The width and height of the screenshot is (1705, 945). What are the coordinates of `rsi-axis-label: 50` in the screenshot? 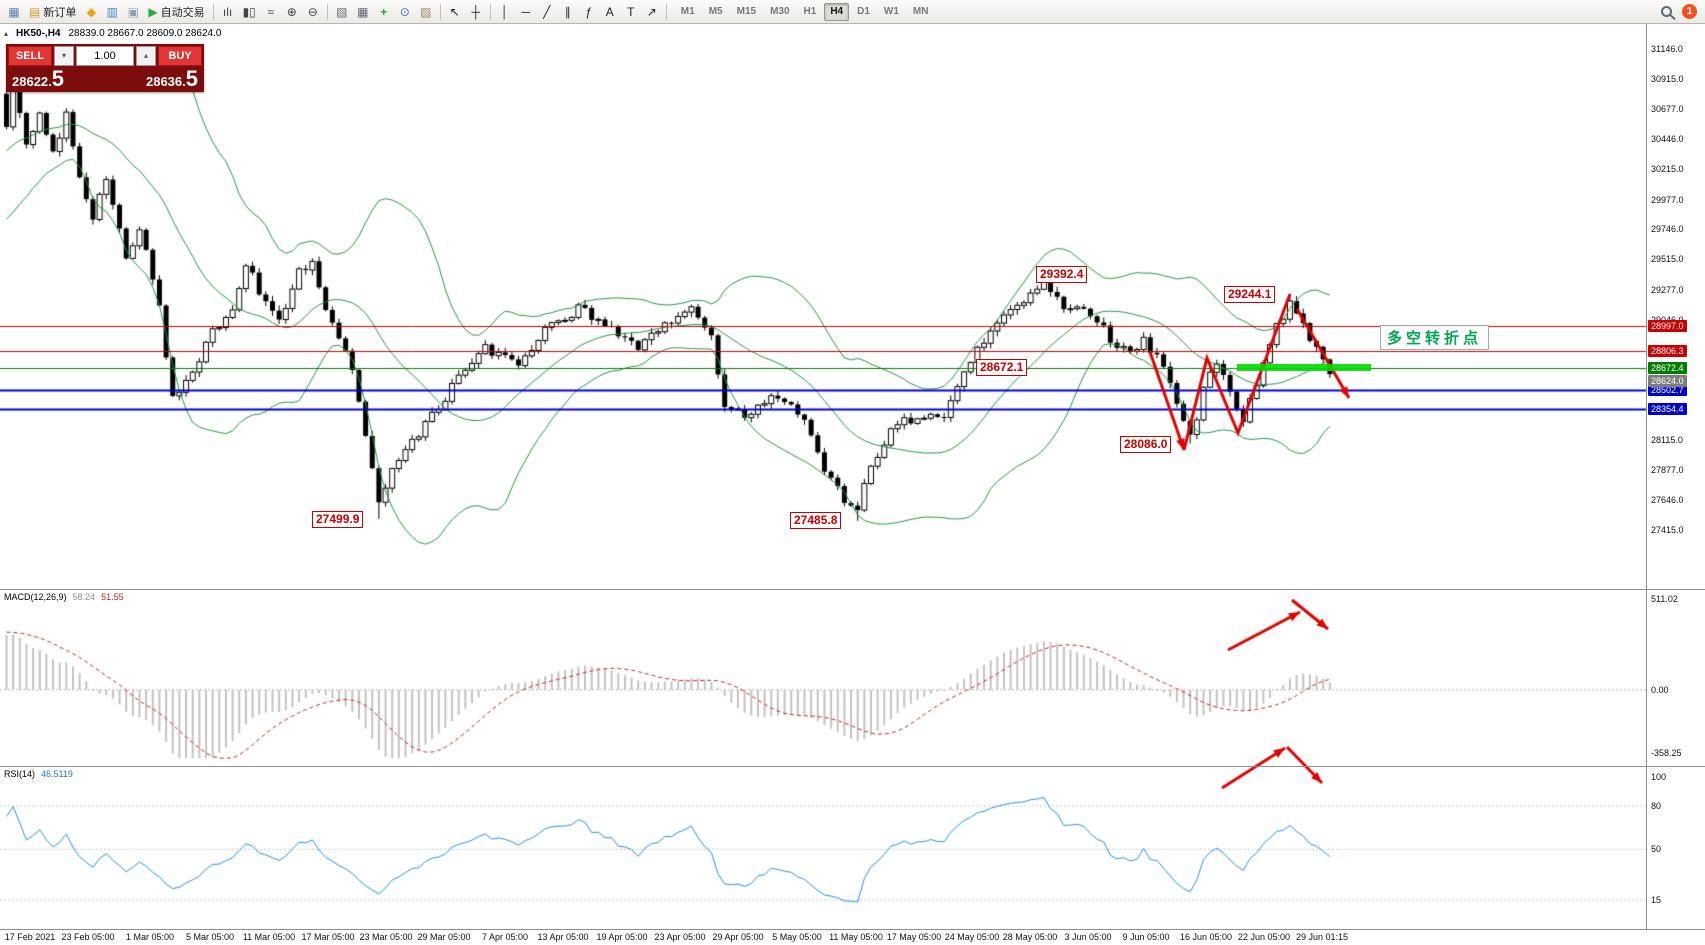 It's located at (1656, 849).